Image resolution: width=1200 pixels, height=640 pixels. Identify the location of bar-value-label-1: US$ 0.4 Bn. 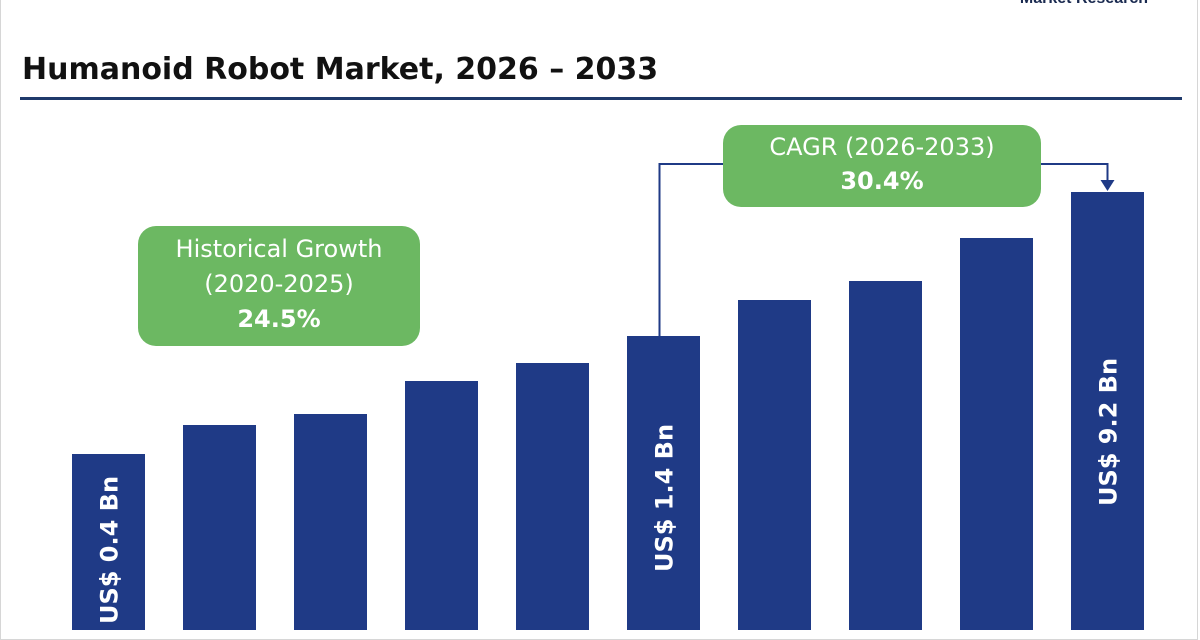
(110, 550).